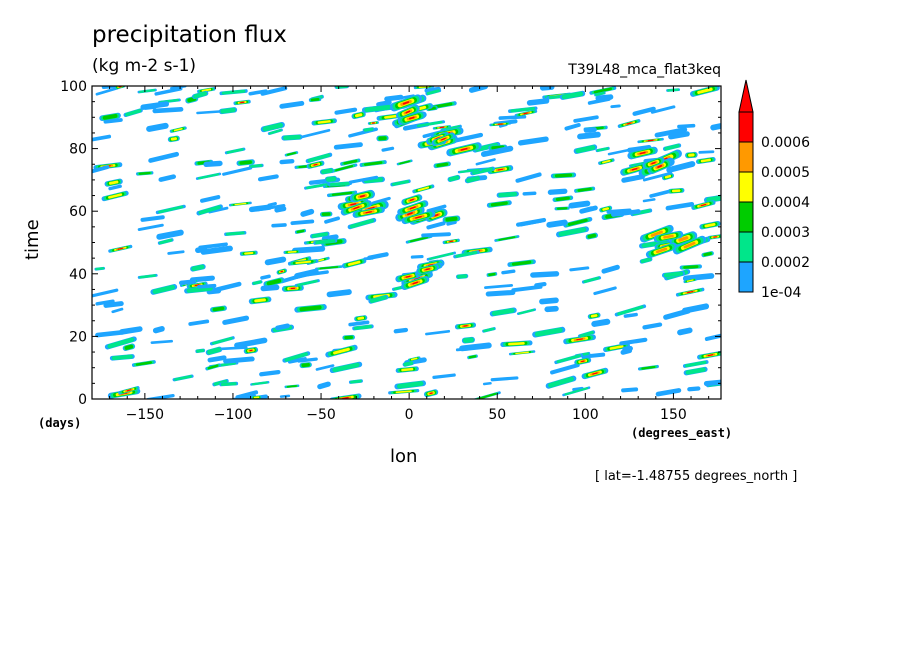 The height and width of the screenshot is (654, 904). What do you see at coordinates (145, 415) in the screenshot?
I see `x-tick-label: −150` at bounding box center [145, 415].